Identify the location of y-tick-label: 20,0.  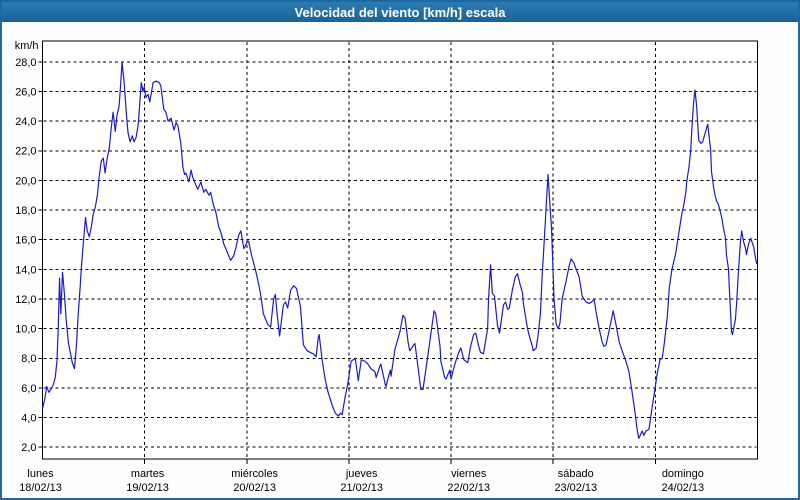
(25, 181).